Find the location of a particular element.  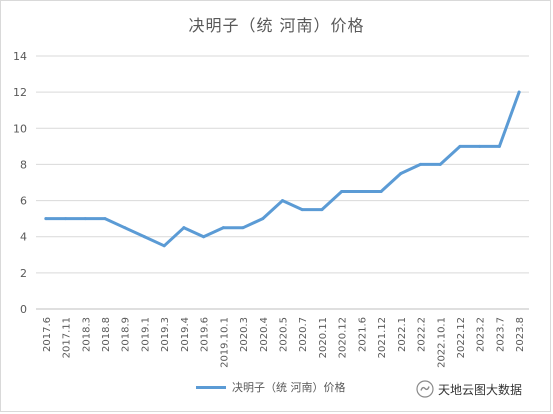

x-tick-label: 2020.3 is located at coordinates (244, 334).